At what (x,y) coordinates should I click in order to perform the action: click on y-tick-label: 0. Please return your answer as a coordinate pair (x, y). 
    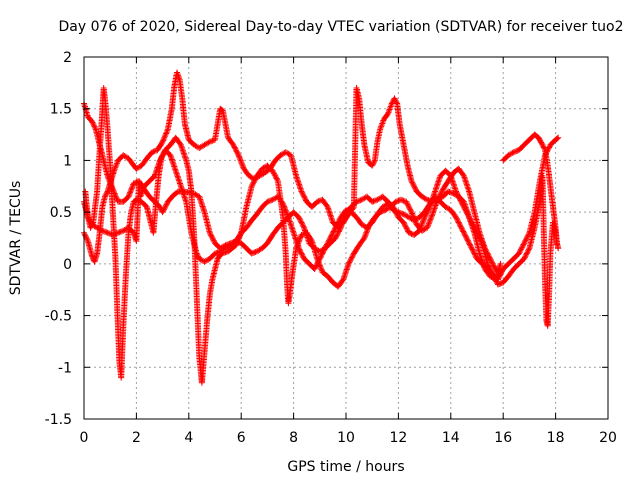
    Looking at the image, I should click on (67, 265).